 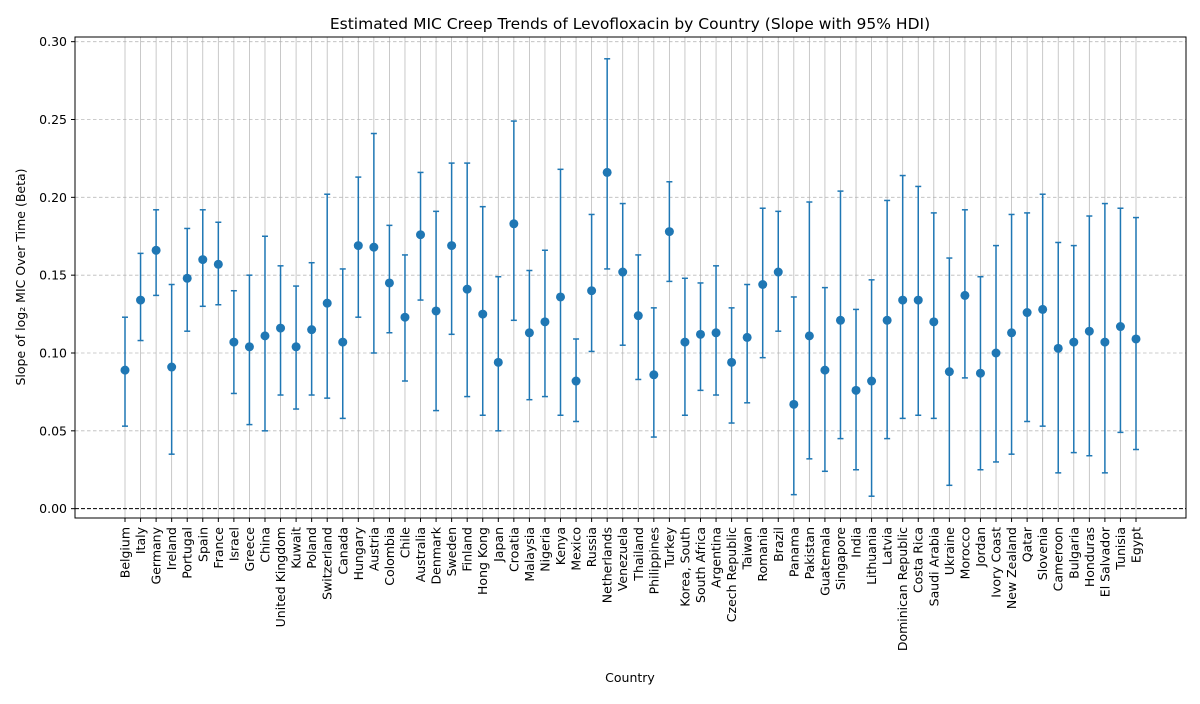 I want to click on x-tick-label: Finland, so click(x=467, y=549).